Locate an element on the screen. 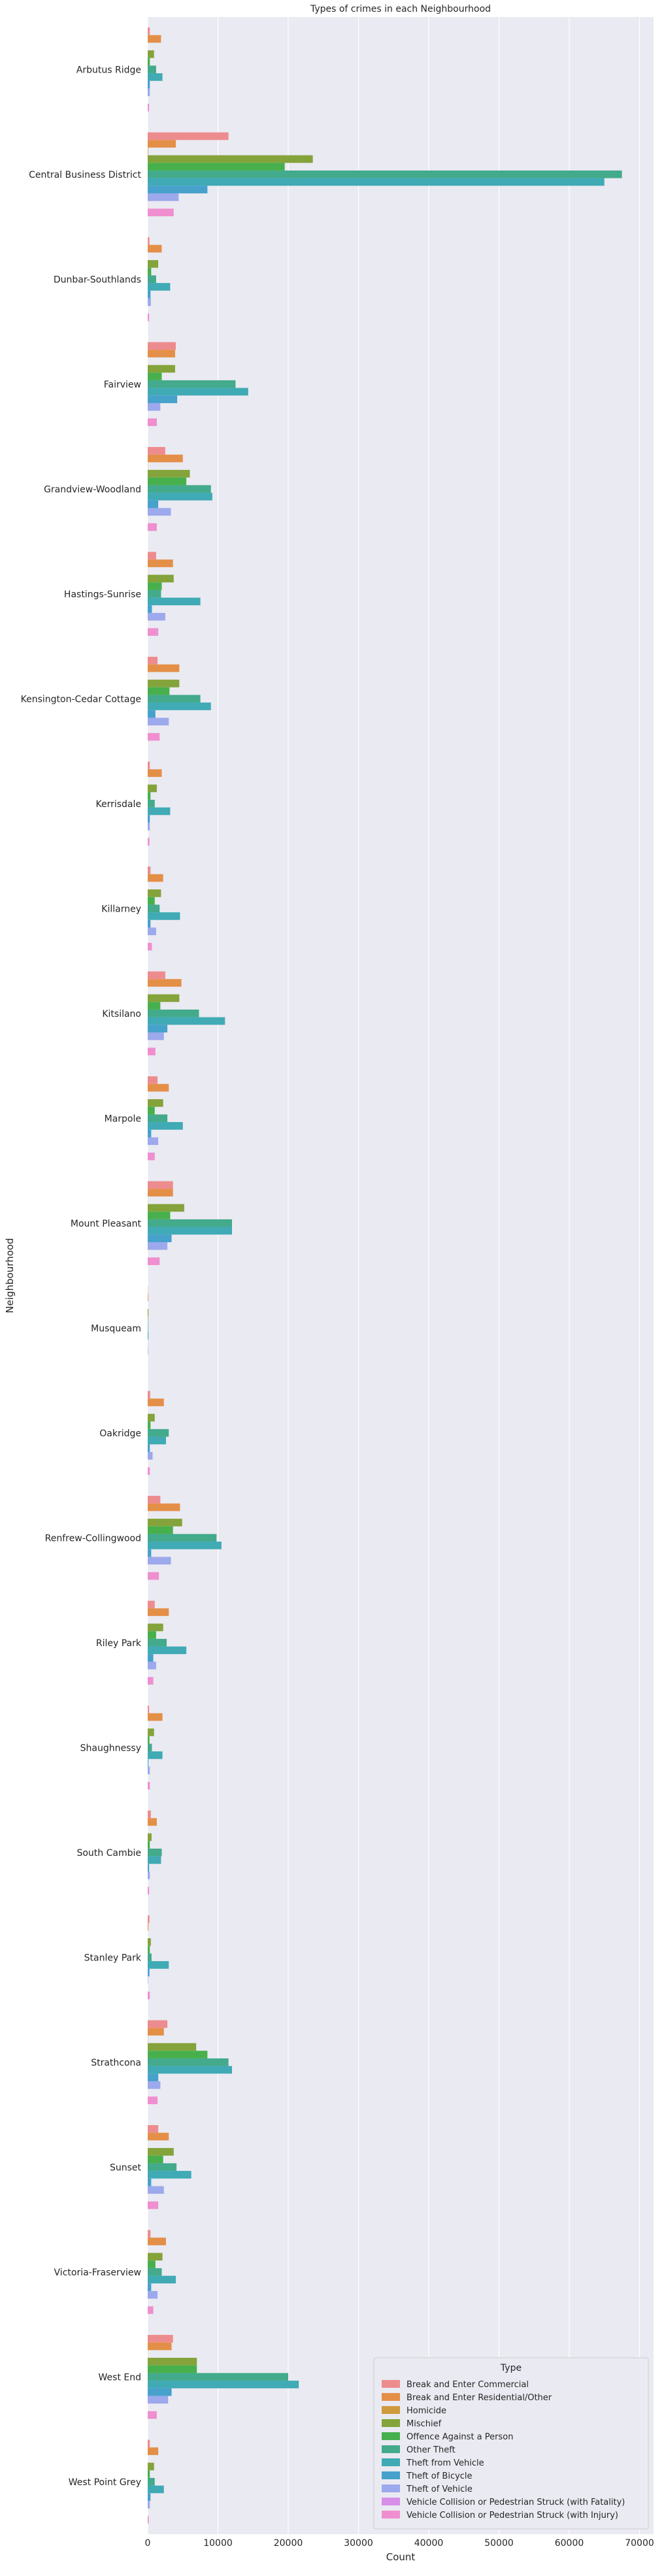 The height and width of the screenshot is (2576, 664). y-tick-label: Kitsilano is located at coordinates (121, 1014).